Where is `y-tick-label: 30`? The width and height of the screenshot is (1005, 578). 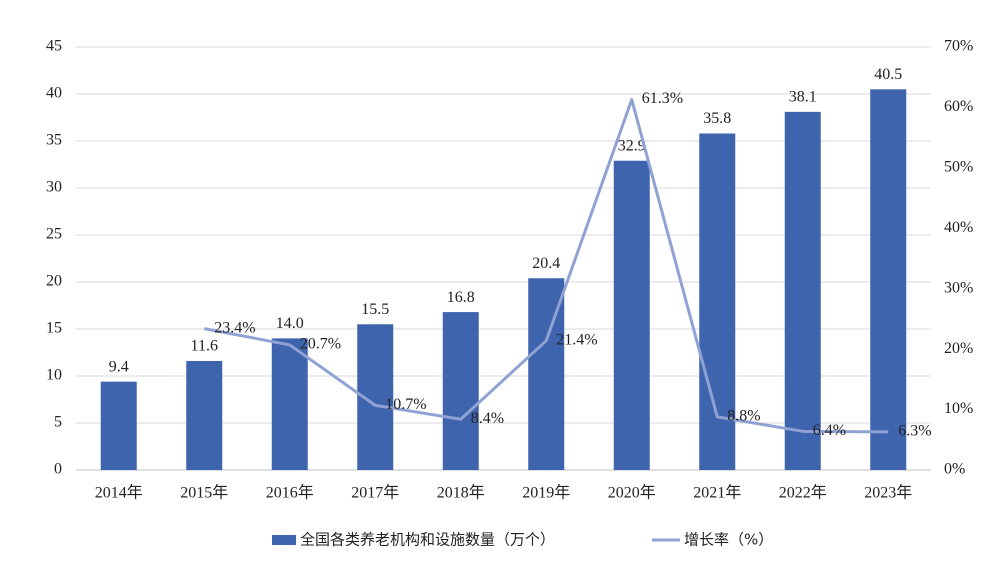 y-tick-label: 30 is located at coordinates (54, 187).